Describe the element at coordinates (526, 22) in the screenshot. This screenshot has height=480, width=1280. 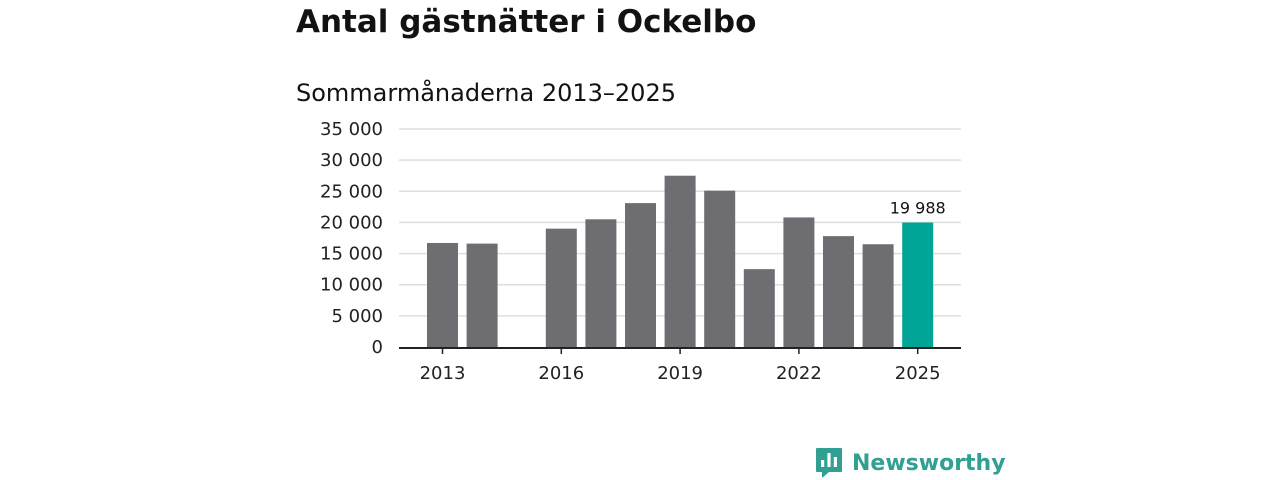
I see `chart-title: Antal gästnätter i Ockelbo` at that location.